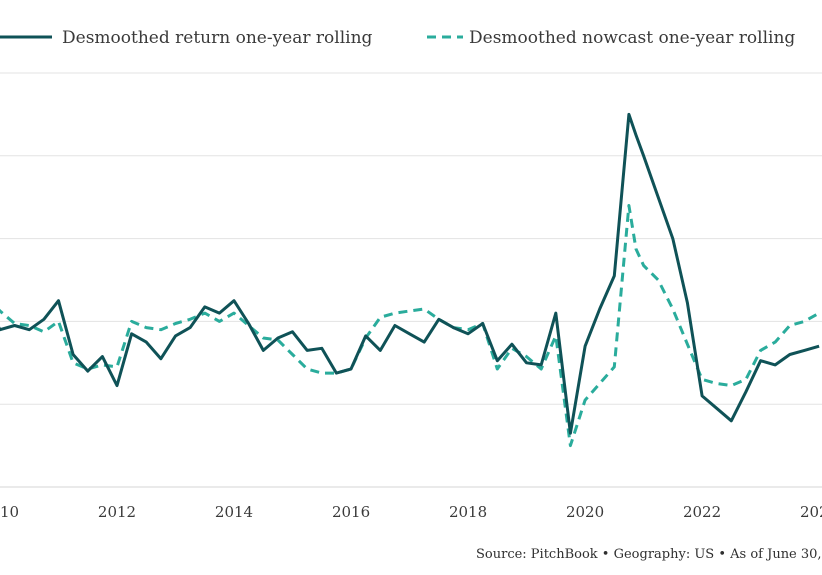 The height and width of the screenshot is (575, 822). What do you see at coordinates (702, 512) in the screenshot?
I see `x-tick-label: 2022` at bounding box center [702, 512].